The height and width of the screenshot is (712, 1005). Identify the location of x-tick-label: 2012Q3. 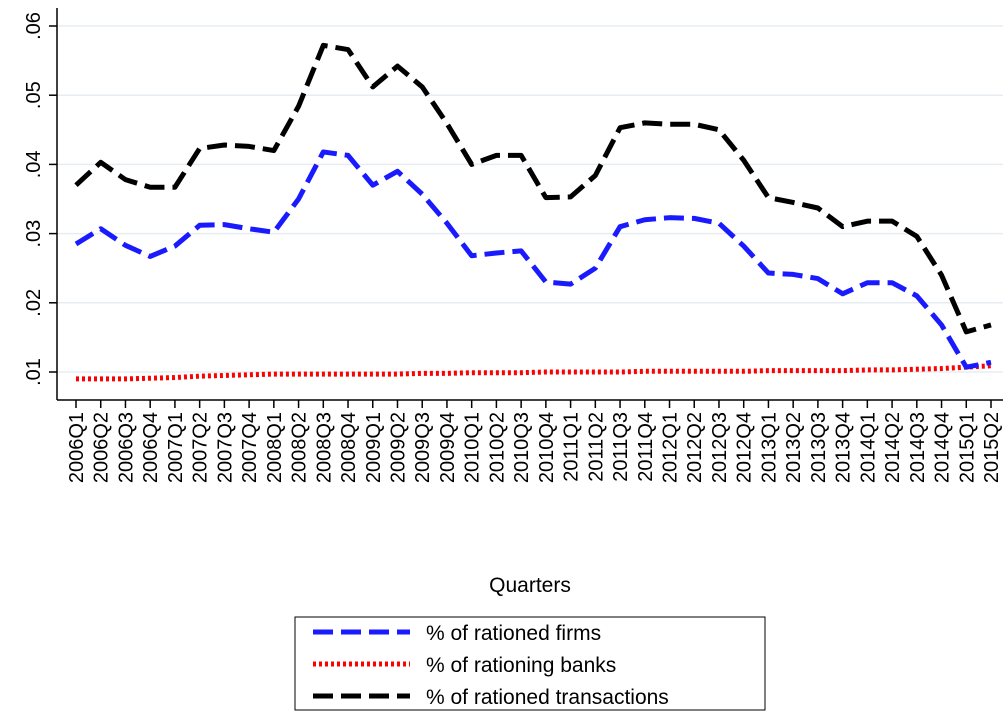
(720, 447).